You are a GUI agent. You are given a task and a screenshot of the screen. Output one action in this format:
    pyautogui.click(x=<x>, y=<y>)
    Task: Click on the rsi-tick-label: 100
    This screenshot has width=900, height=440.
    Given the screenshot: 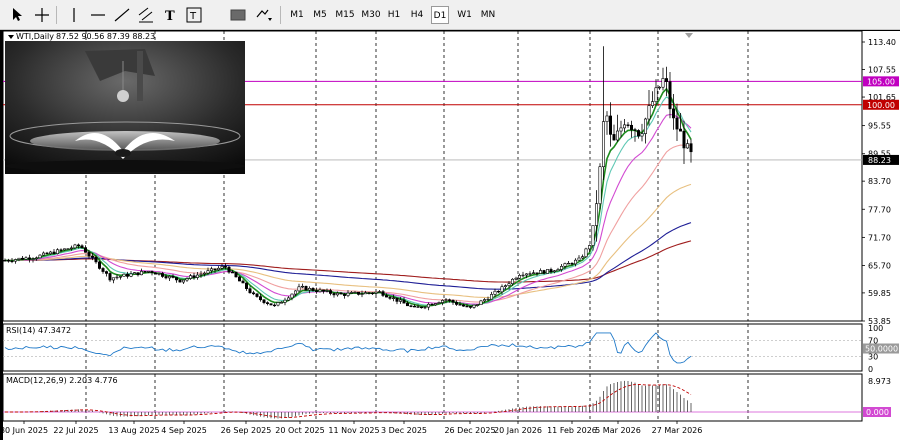 What is the action you would take?
    pyautogui.click(x=875, y=328)
    